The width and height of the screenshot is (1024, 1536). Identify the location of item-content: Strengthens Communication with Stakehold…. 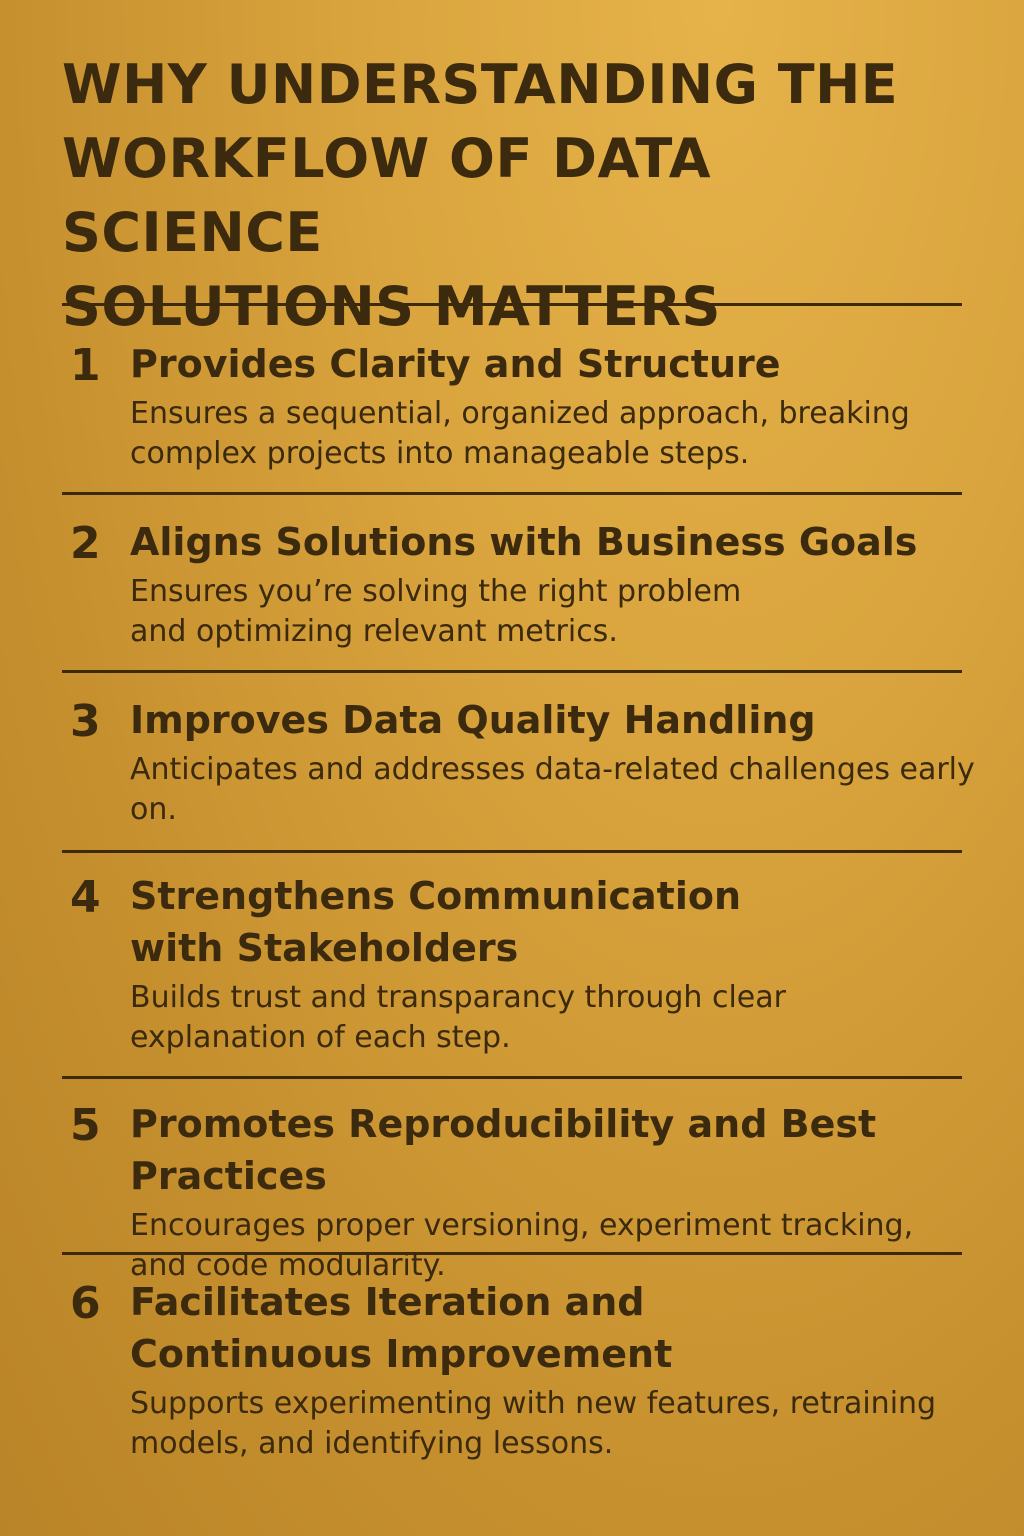
(555, 964).